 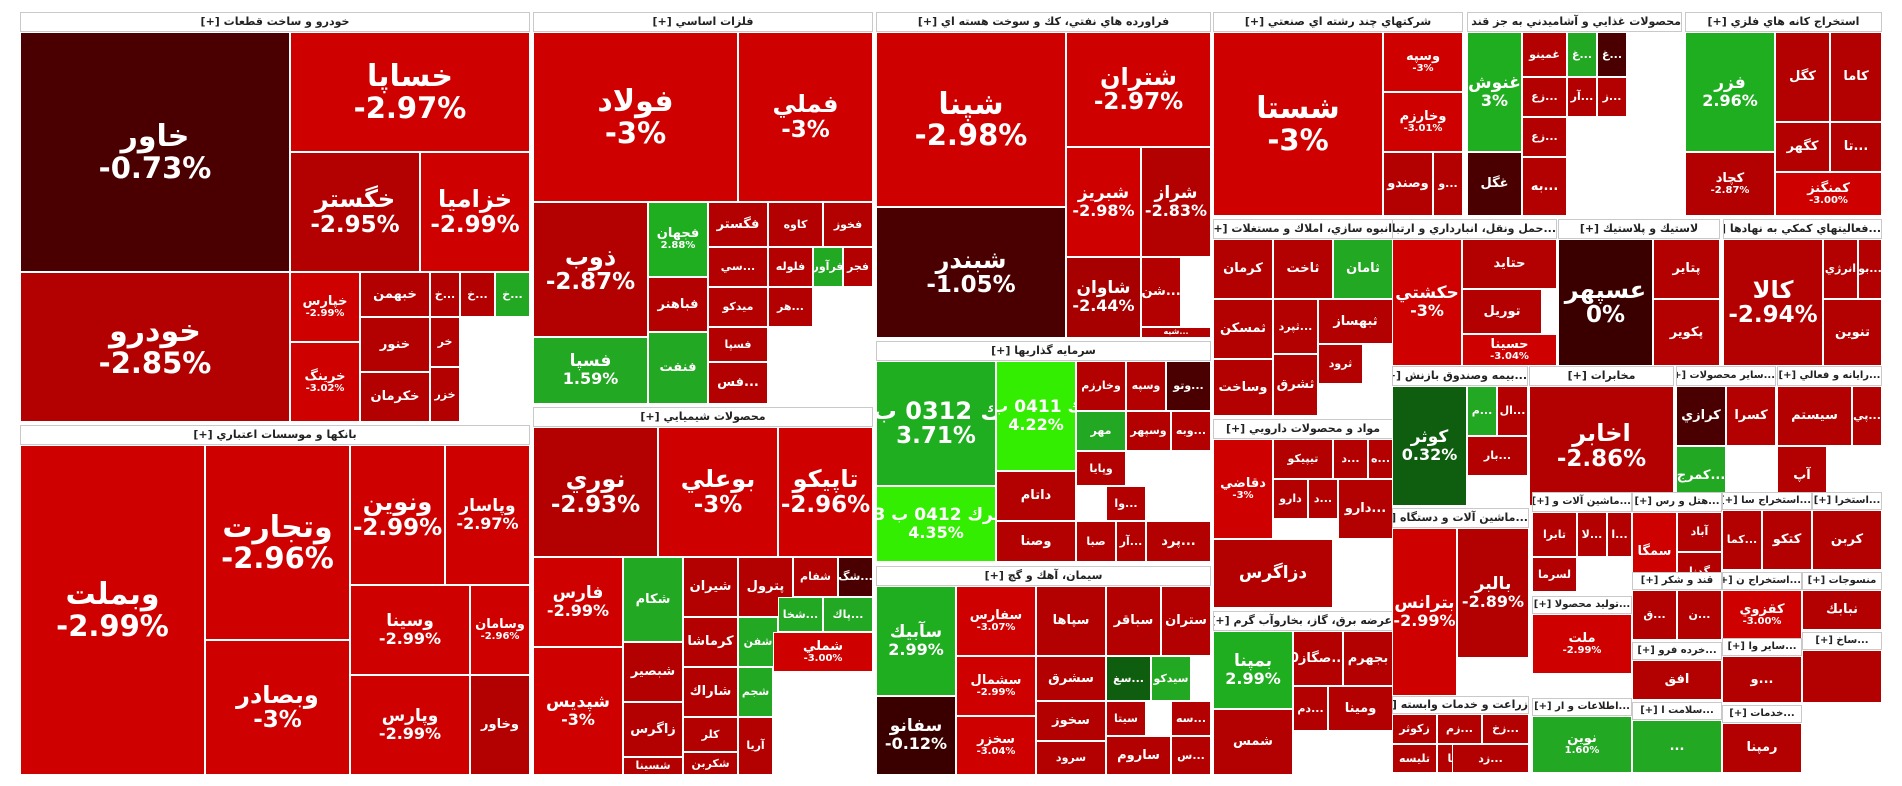 What do you see at coordinates (1365, 509) in the screenshot?
I see `treemap-tile: ...دارو` at bounding box center [1365, 509].